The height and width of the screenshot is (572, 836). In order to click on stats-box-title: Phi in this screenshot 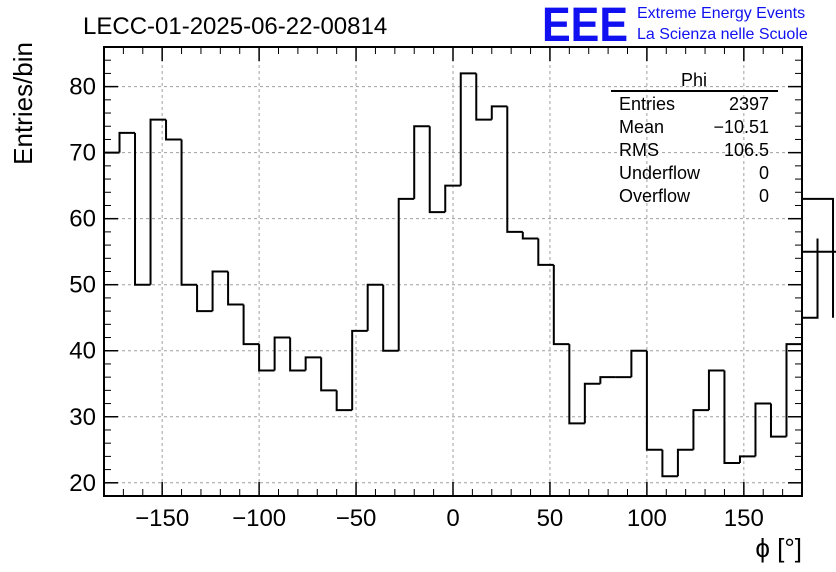, I will do `click(694, 80)`.